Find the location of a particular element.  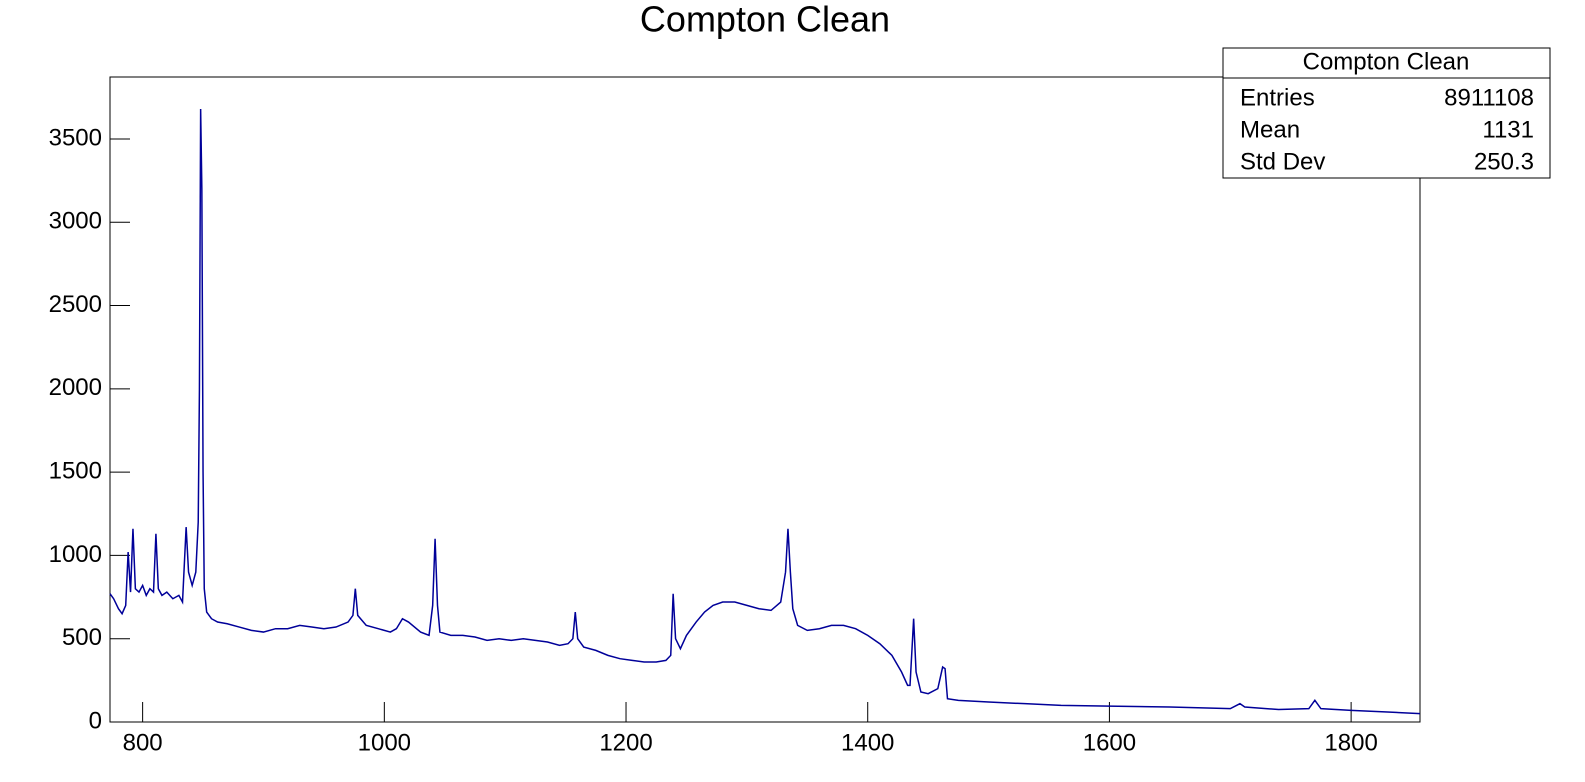

stats-label: Entries is located at coordinates (1277, 97).